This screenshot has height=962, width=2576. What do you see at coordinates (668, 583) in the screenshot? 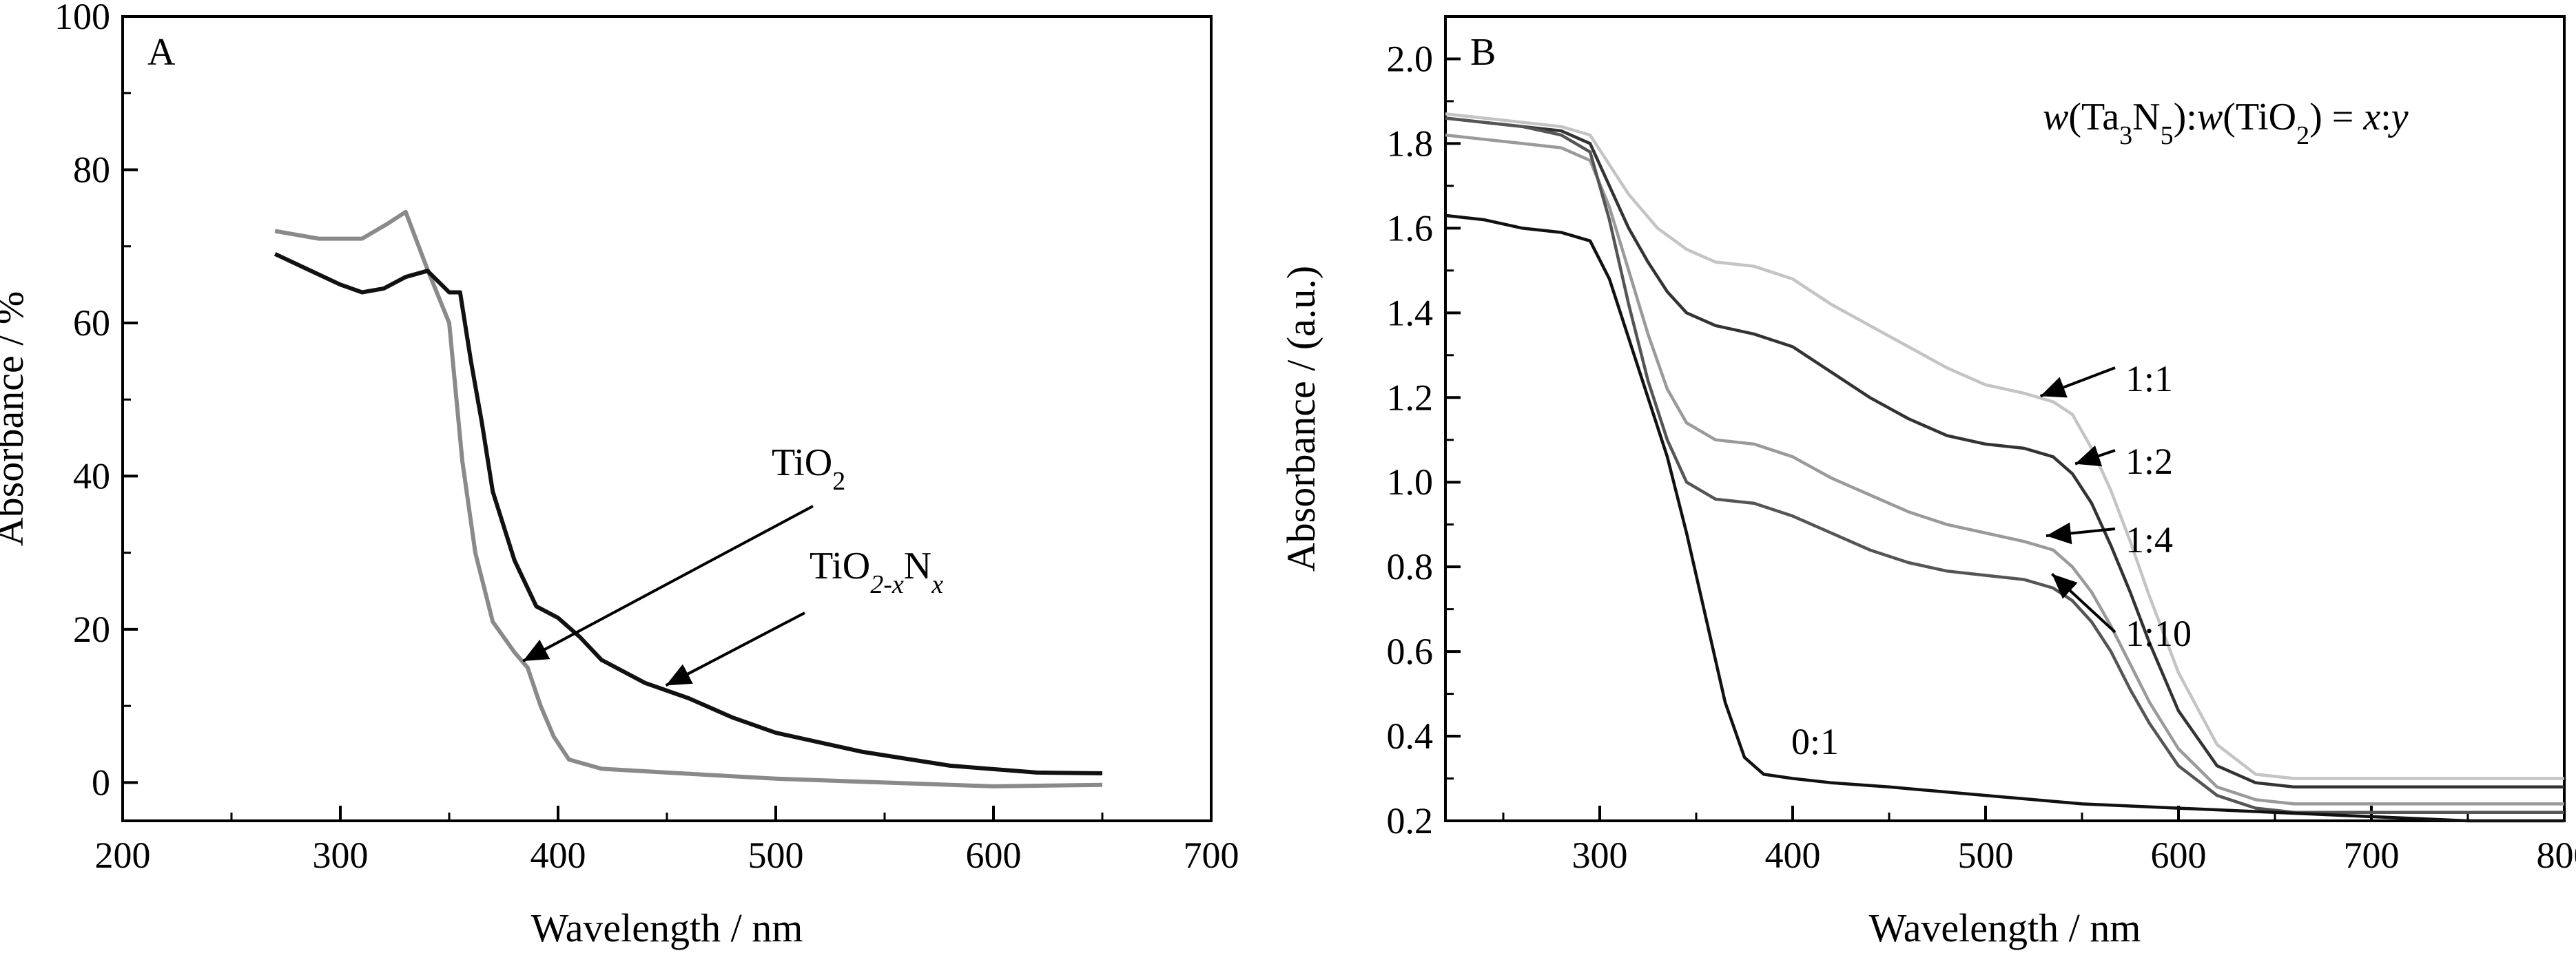
I see `annotation-arrow-tio2` at bounding box center [668, 583].